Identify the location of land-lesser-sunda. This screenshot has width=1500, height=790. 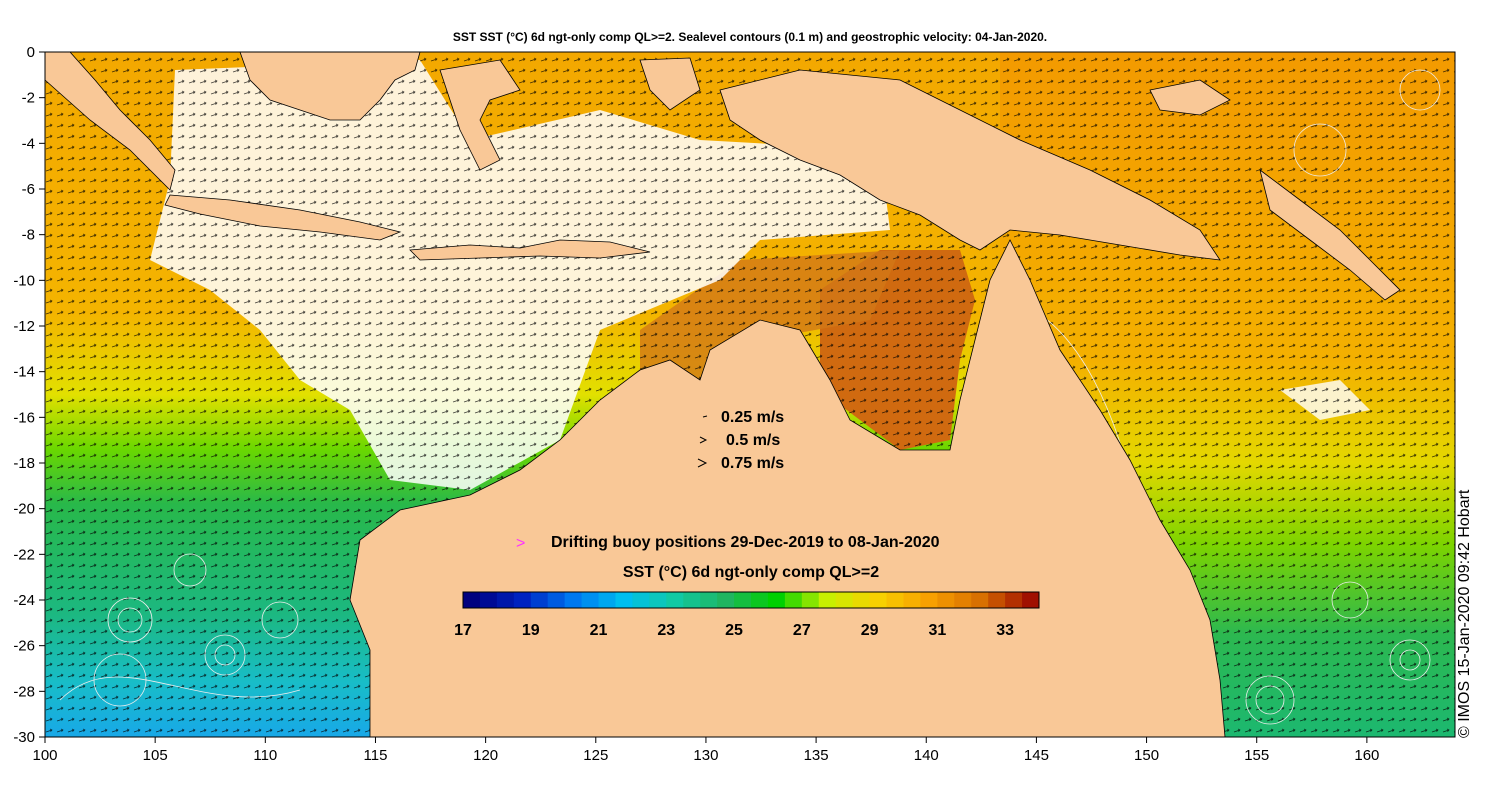
(530, 250).